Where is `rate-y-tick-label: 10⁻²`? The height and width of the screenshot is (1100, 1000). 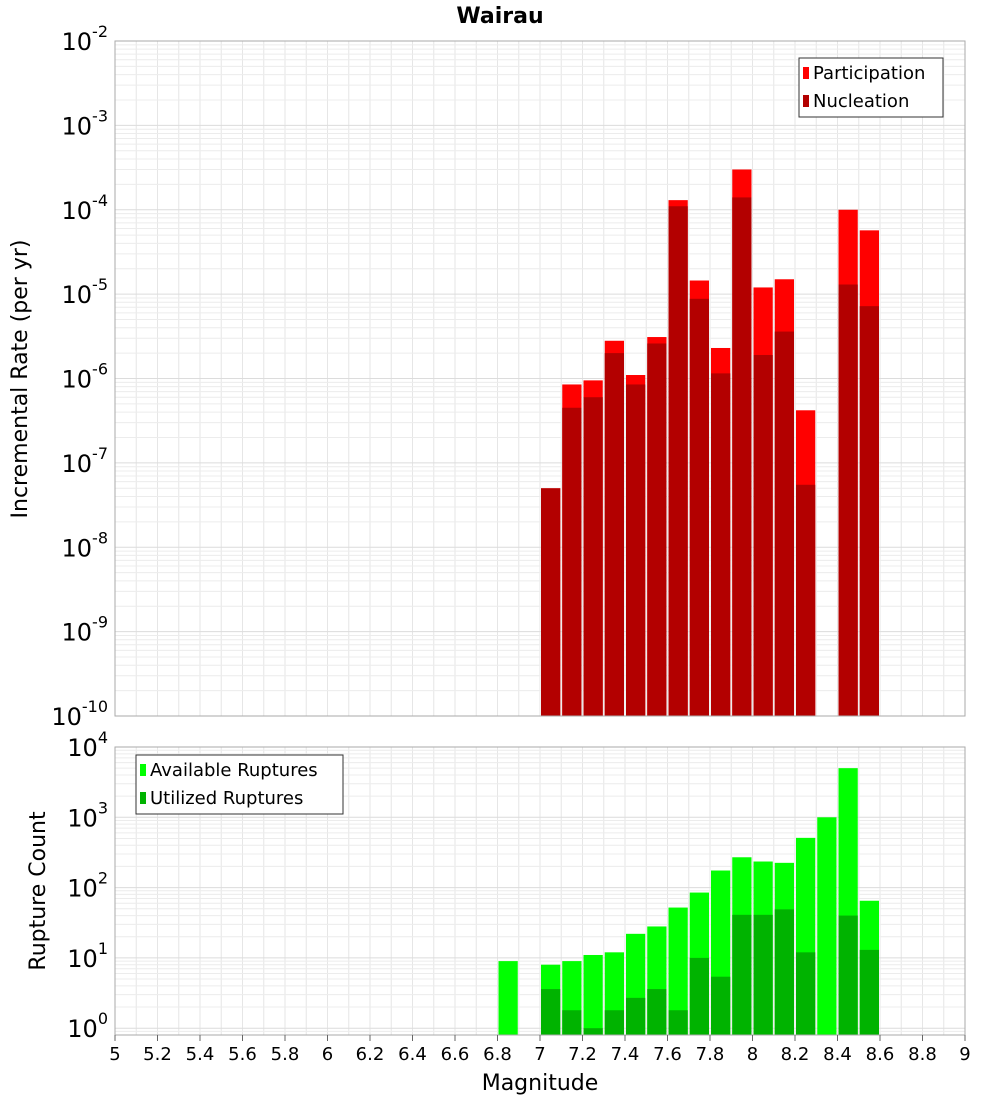
rate-y-tick-label: 10⁻² is located at coordinates (85, 39).